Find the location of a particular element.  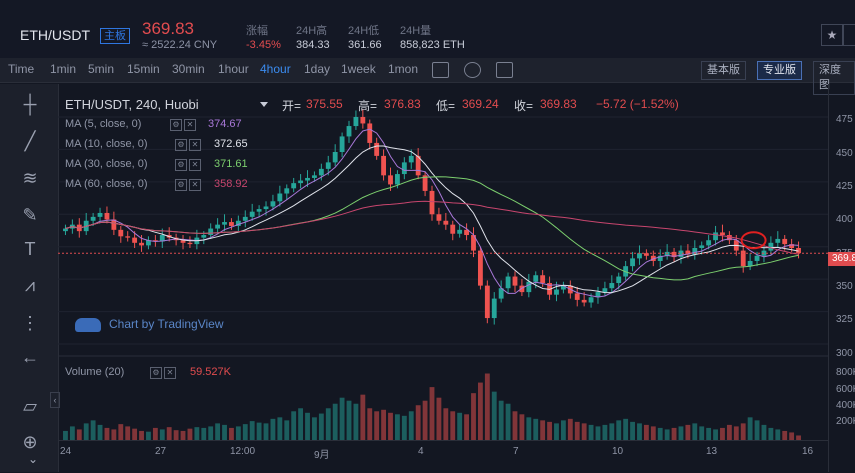

fullscreen-icon is located at coordinates (504, 70).